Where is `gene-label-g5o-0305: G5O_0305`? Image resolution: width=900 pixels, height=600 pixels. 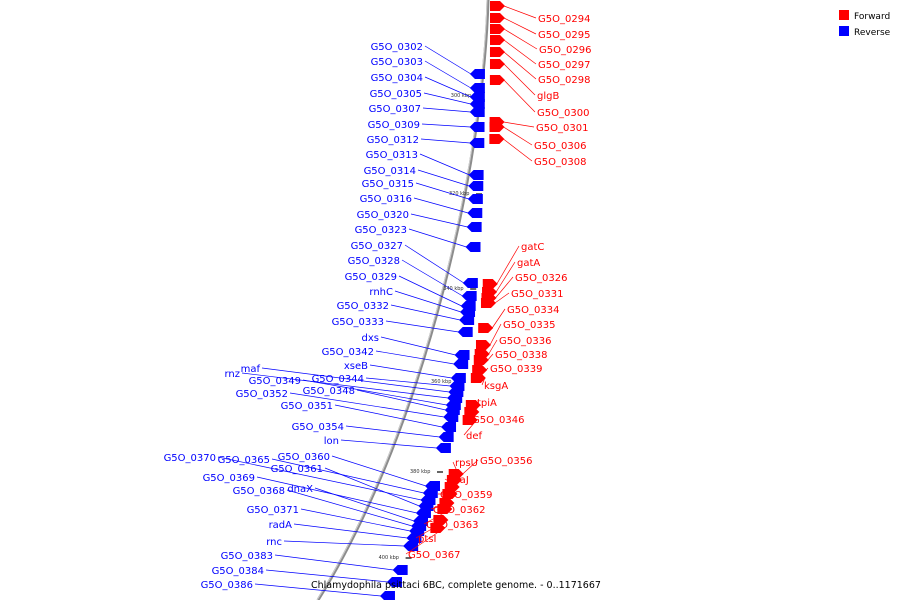 gene-label-g5o-0305: G5O_0305 is located at coordinates (396, 94).